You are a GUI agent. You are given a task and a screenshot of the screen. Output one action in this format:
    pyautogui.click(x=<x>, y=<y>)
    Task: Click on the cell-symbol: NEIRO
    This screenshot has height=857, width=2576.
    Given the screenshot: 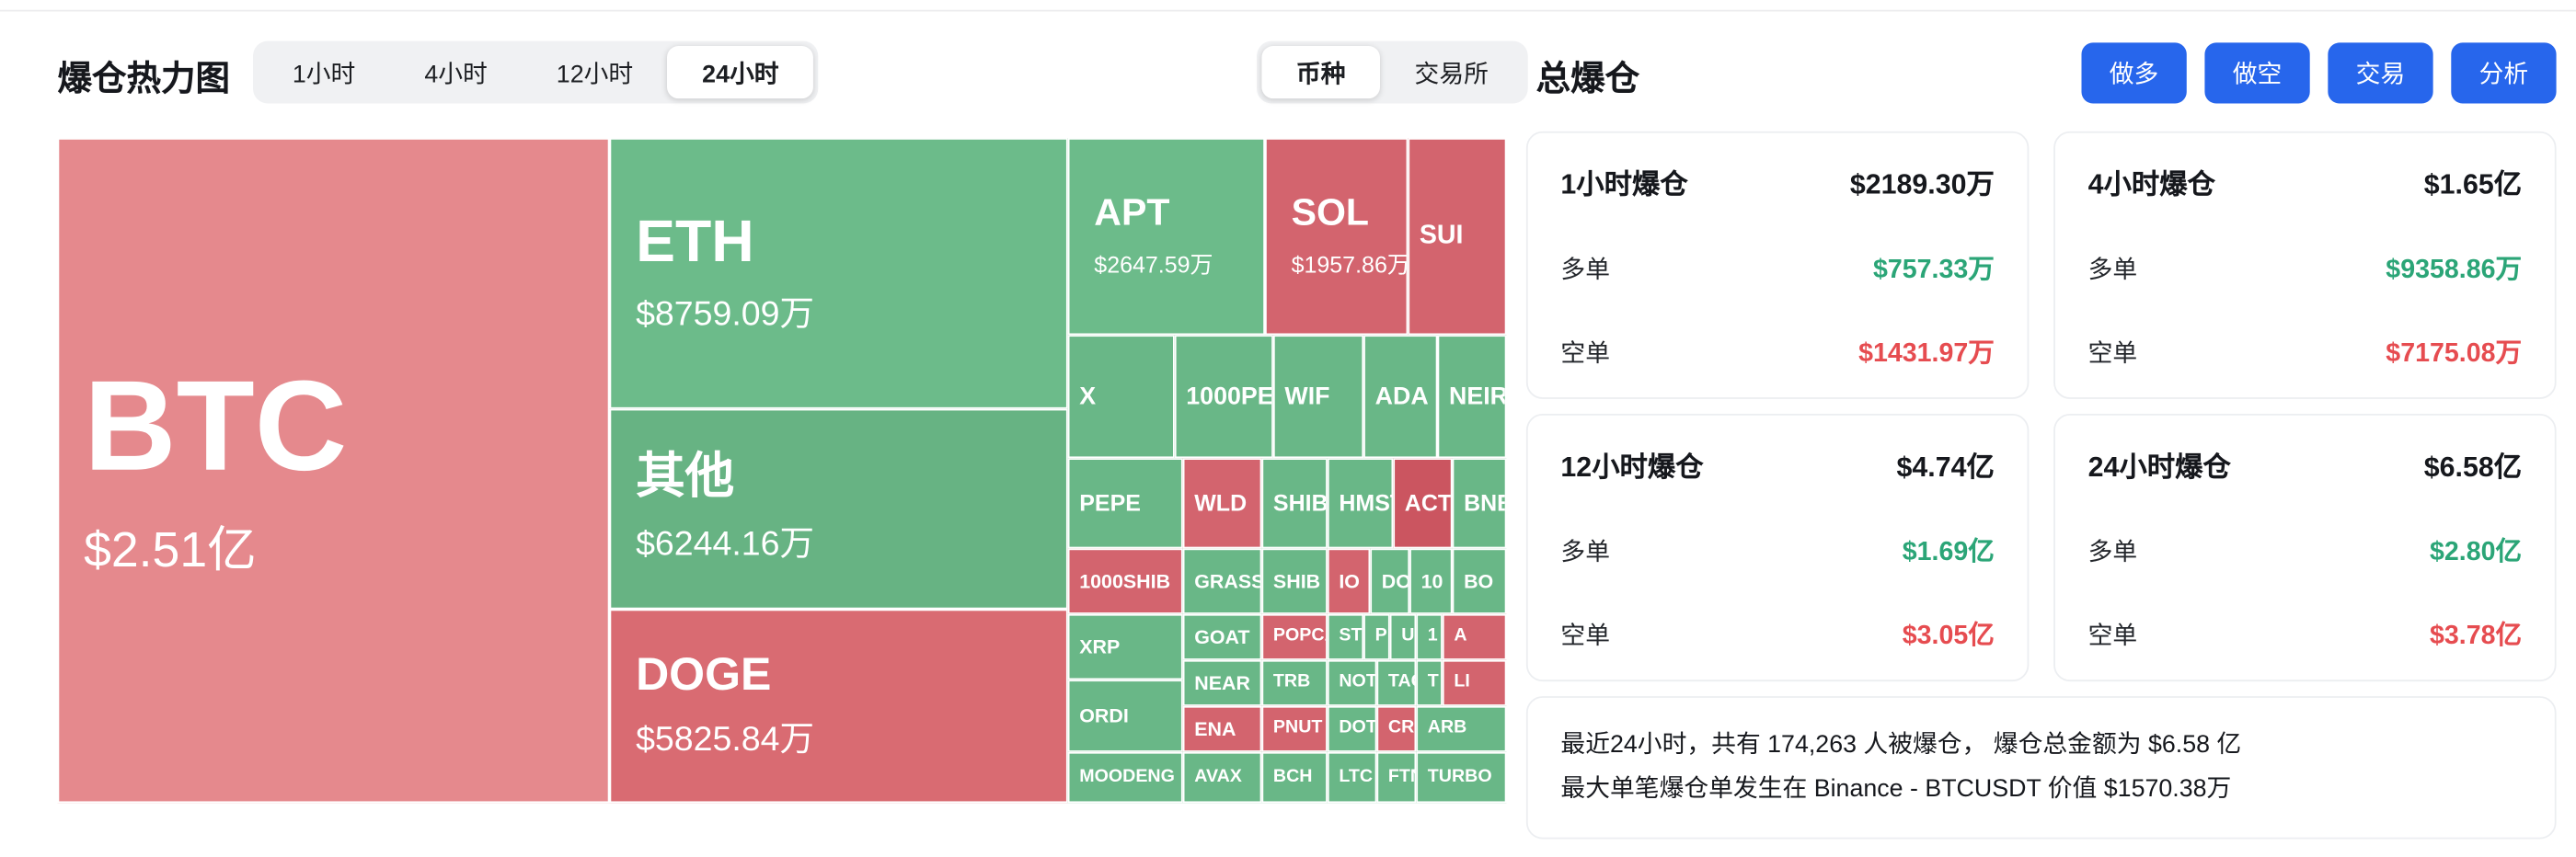 What is the action you would take?
    pyautogui.click(x=1477, y=396)
    